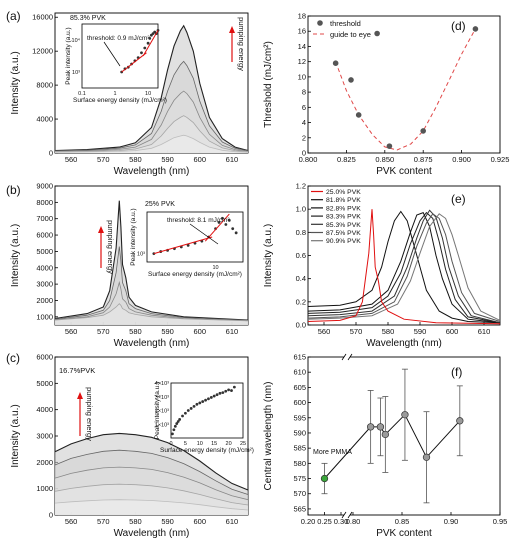 The height and width of the screenshot is (550, 511). Describe the element at coordinates (341, 521) in the screenshot. I see `x-tick-label: 0.30` at that location.